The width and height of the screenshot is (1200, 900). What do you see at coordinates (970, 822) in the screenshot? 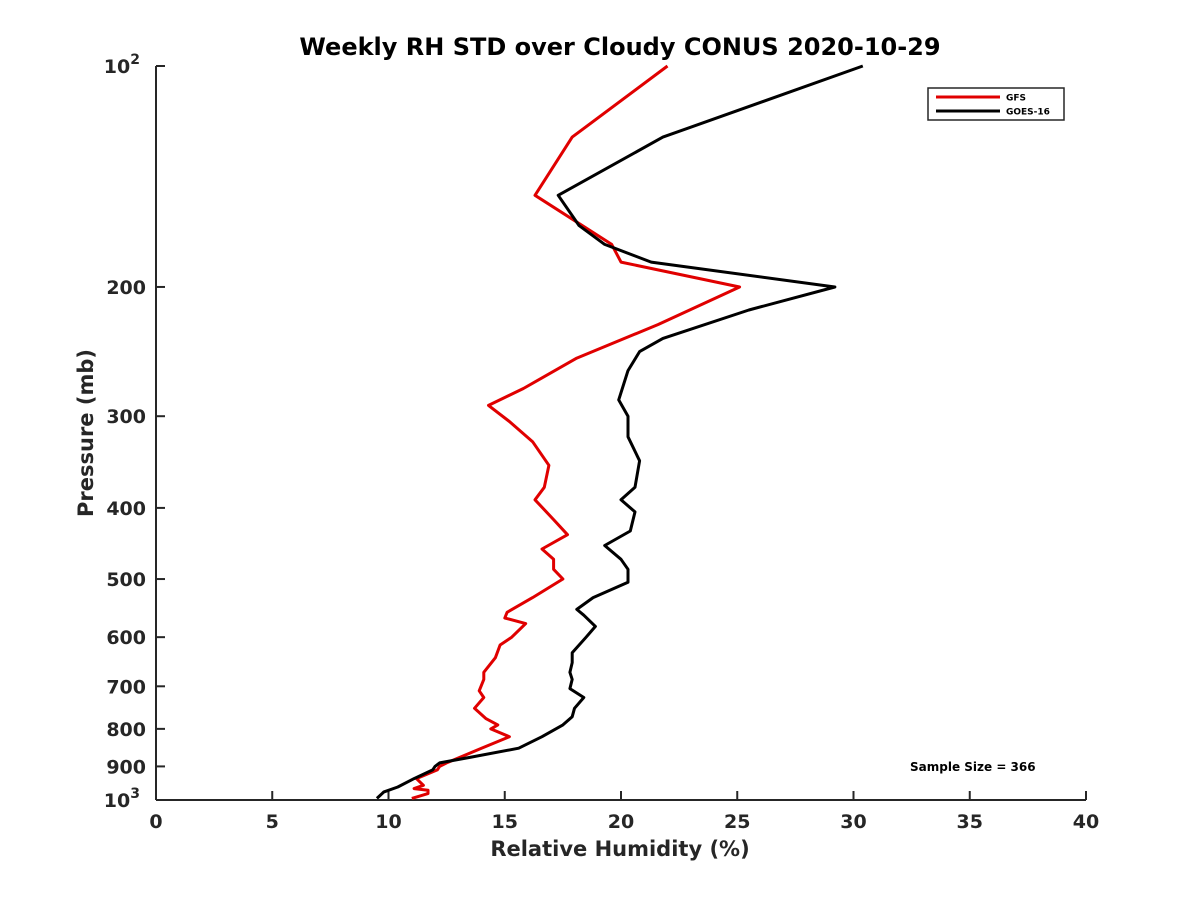
I see `x-tick-label: 35` at bounding box center [970, 822].